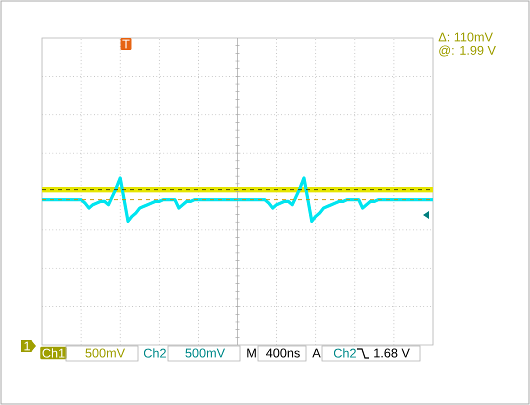 The width and height of the screenshot is (530, 405). I want to click on text: 400ns, so click(283, 353).